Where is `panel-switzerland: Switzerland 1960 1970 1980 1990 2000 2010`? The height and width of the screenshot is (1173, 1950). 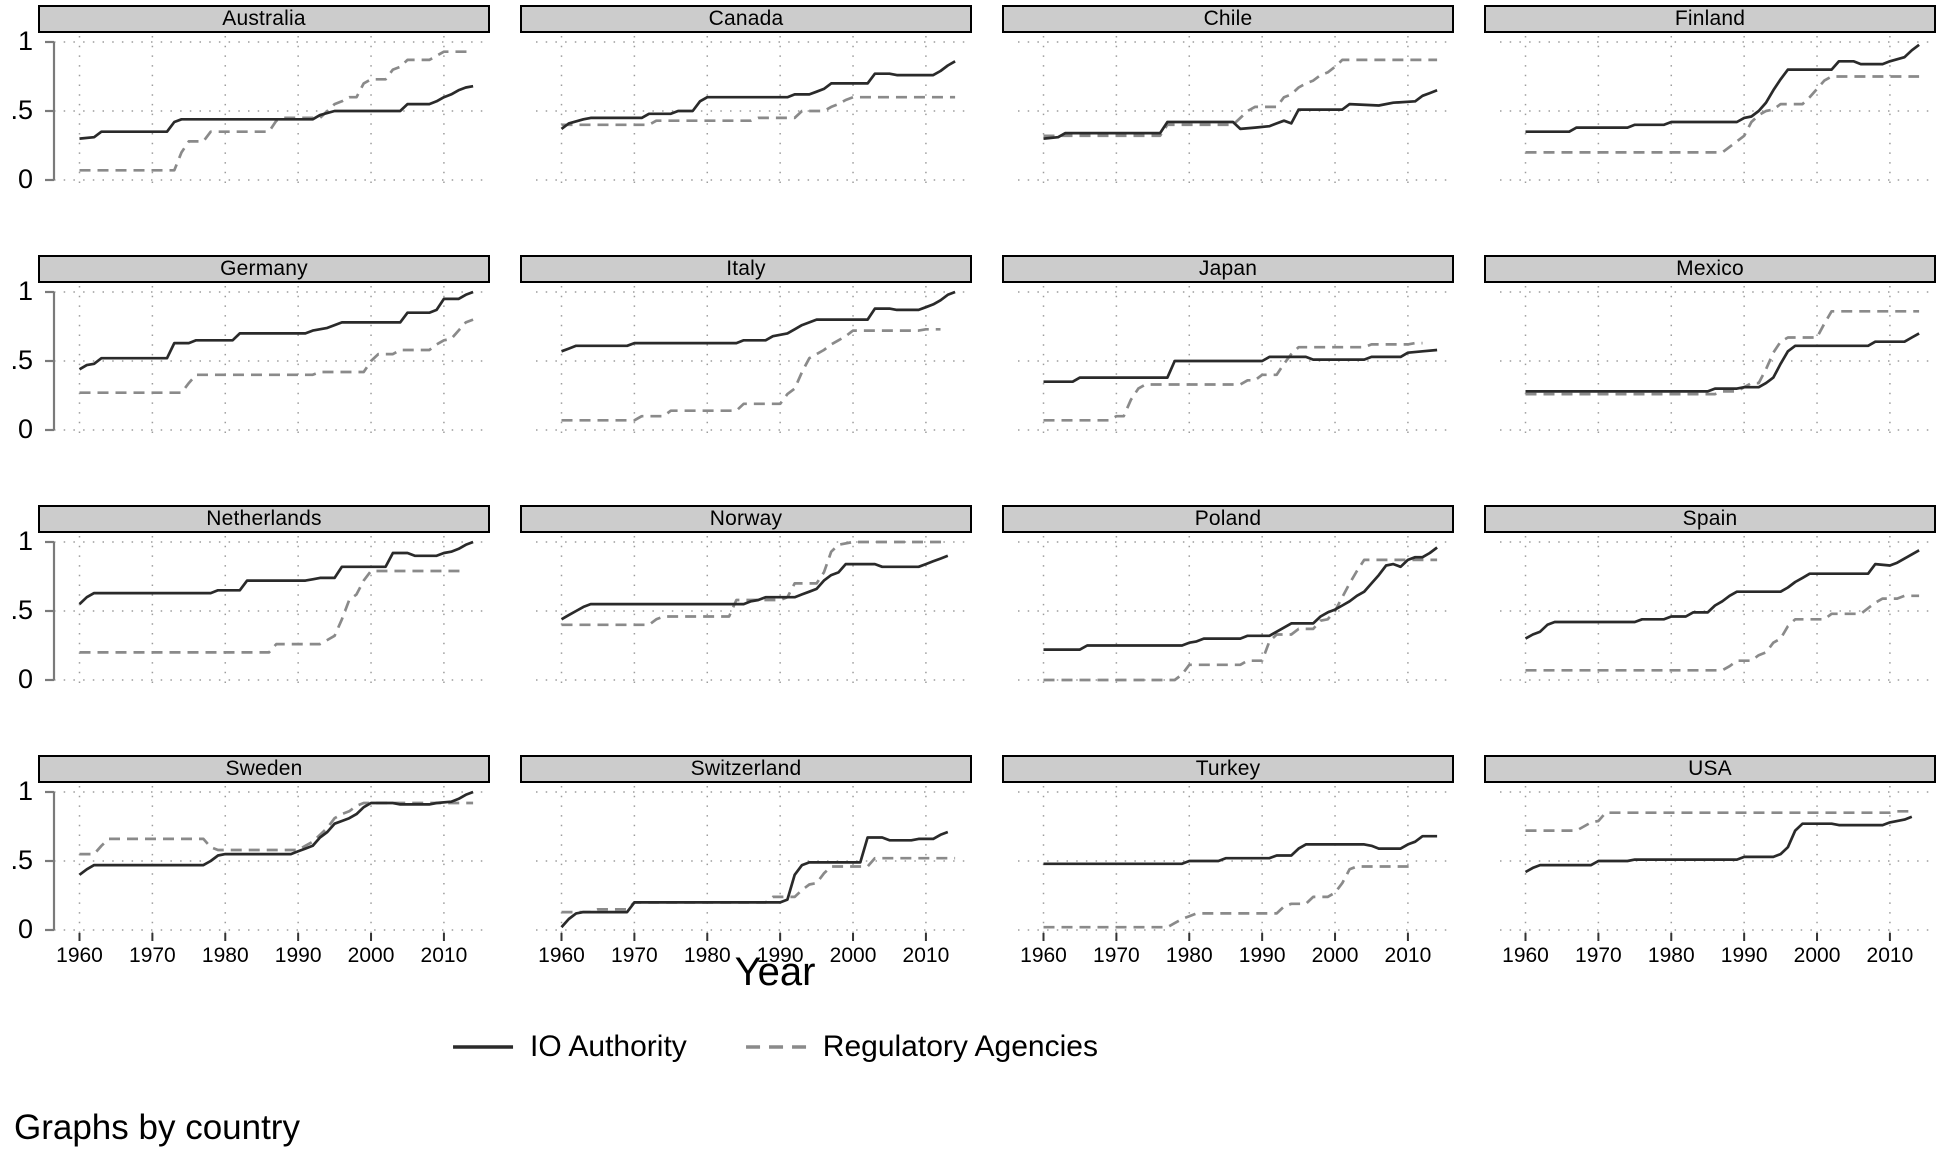
panel-switzerland: Switzerland 1960 1970 1980 1990 2000 2010 is located at coordinates (746, 862).